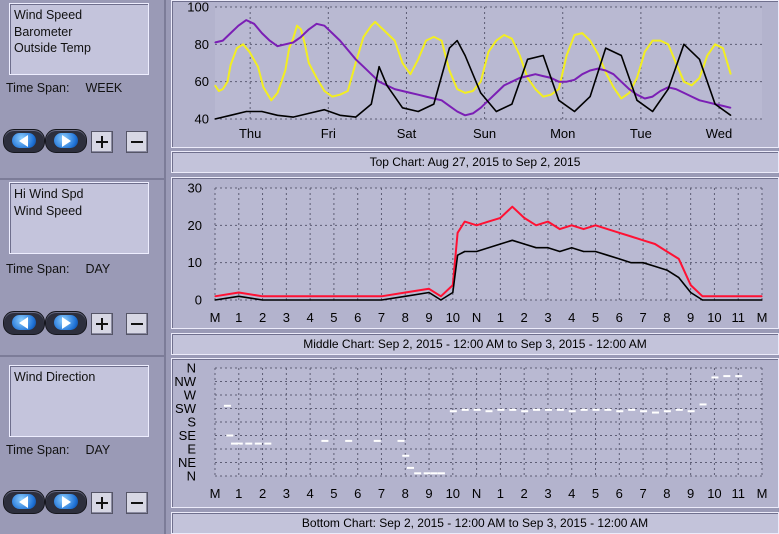 The image size is (779, 534). I want to click on middle-zoom-out-button, so click(137, 324).